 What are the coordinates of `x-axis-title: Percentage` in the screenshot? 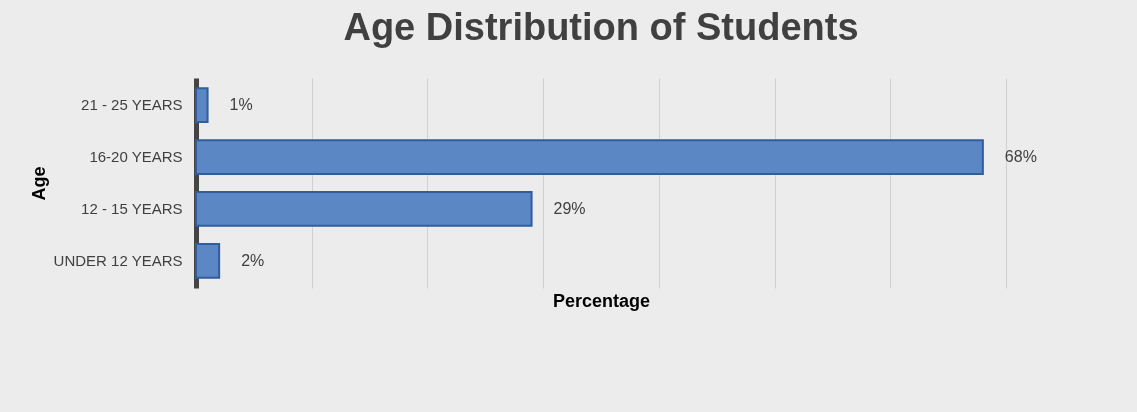 It's located at (601, 300).